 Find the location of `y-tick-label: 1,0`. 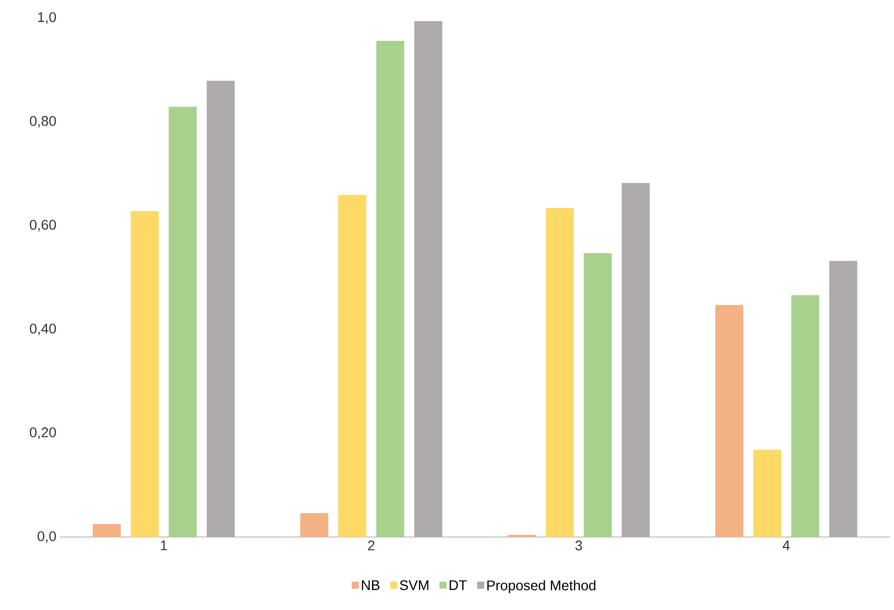

y-tick-label: 1,0 is located at coordinates (47, 18).